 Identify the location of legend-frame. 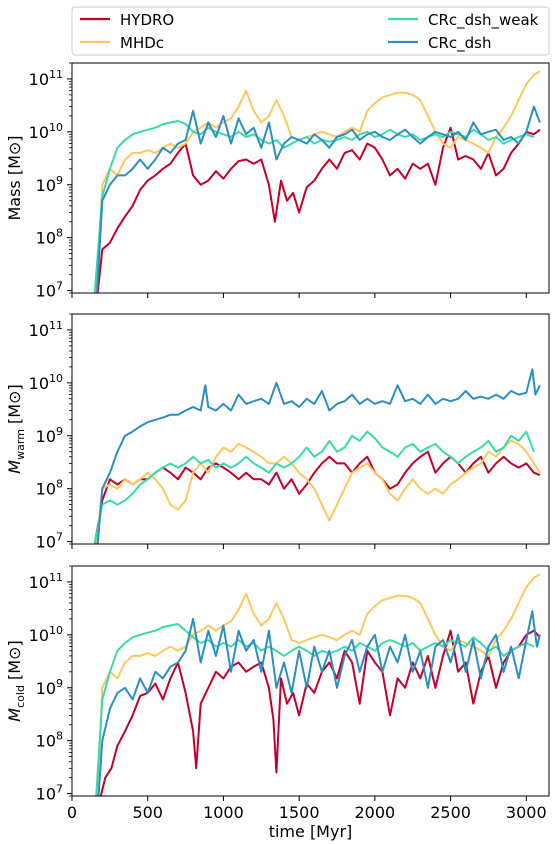
(310, 31).